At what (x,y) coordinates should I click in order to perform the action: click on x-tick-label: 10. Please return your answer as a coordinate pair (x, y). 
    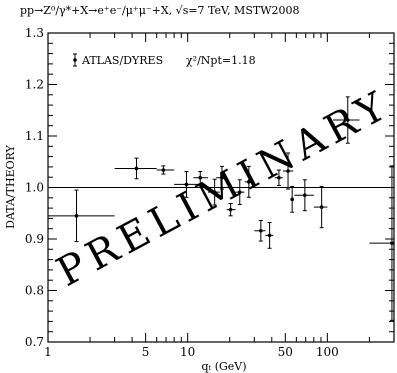
    Looking at the image, I should click on (187, 352).